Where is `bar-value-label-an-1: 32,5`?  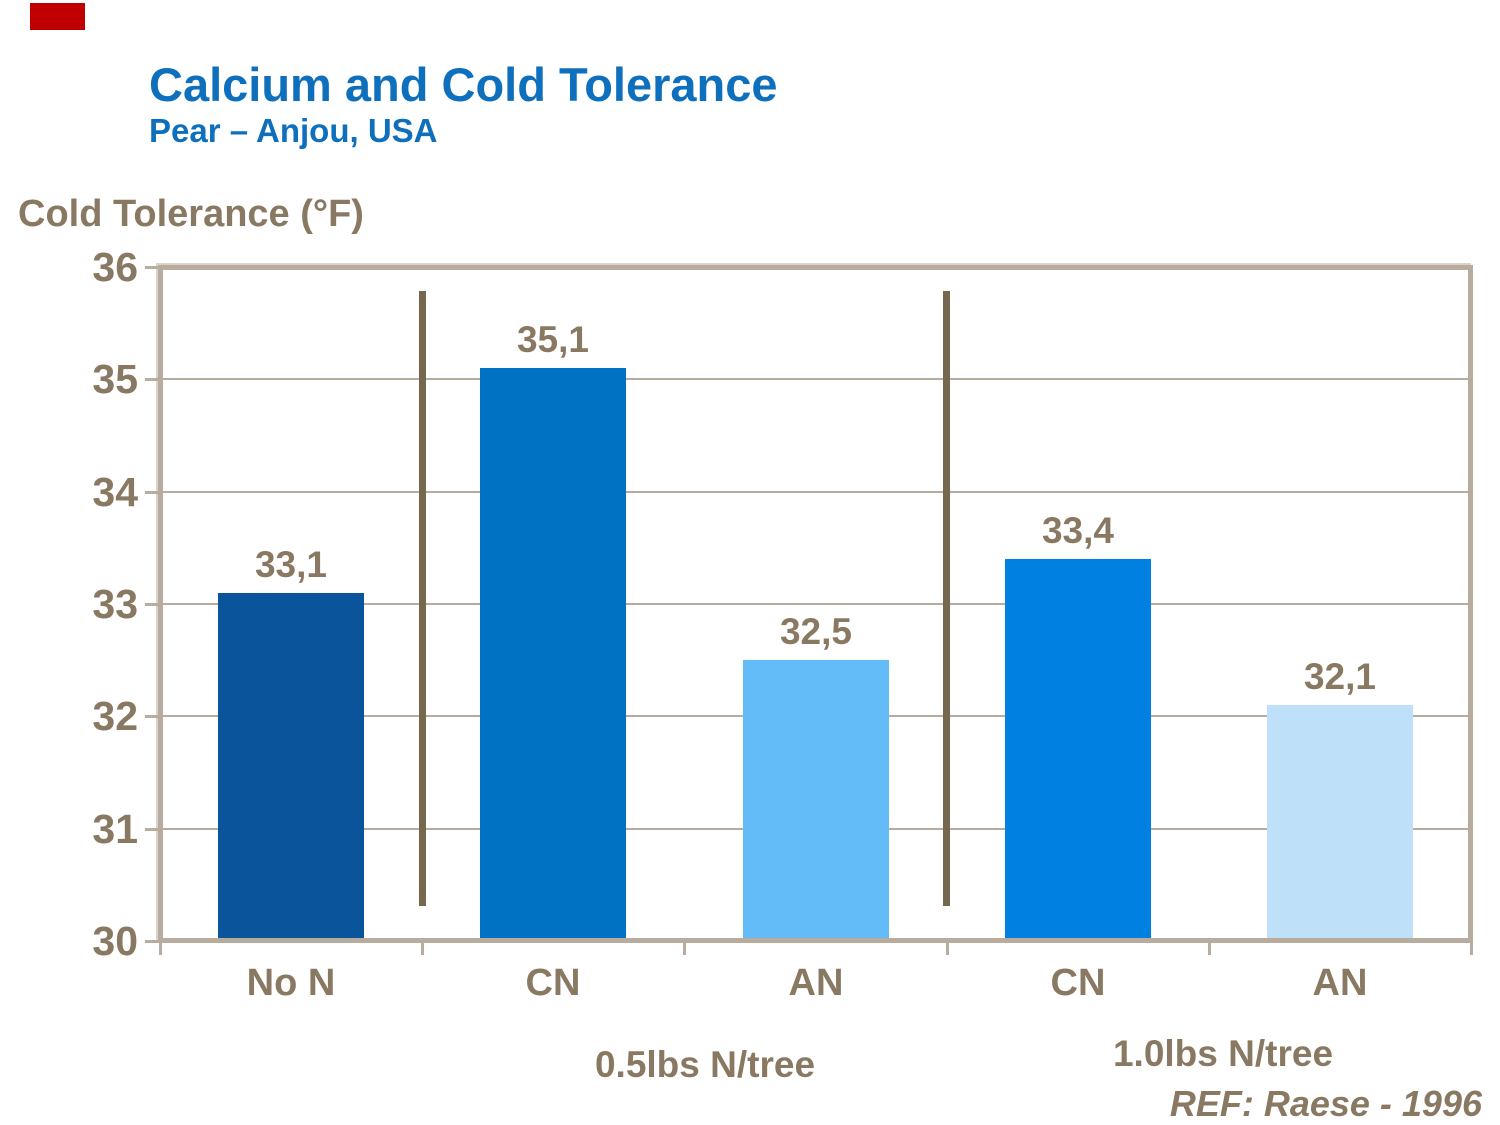
bar-value-label-an-1: 32,5 is located at coordinates (815, 631).